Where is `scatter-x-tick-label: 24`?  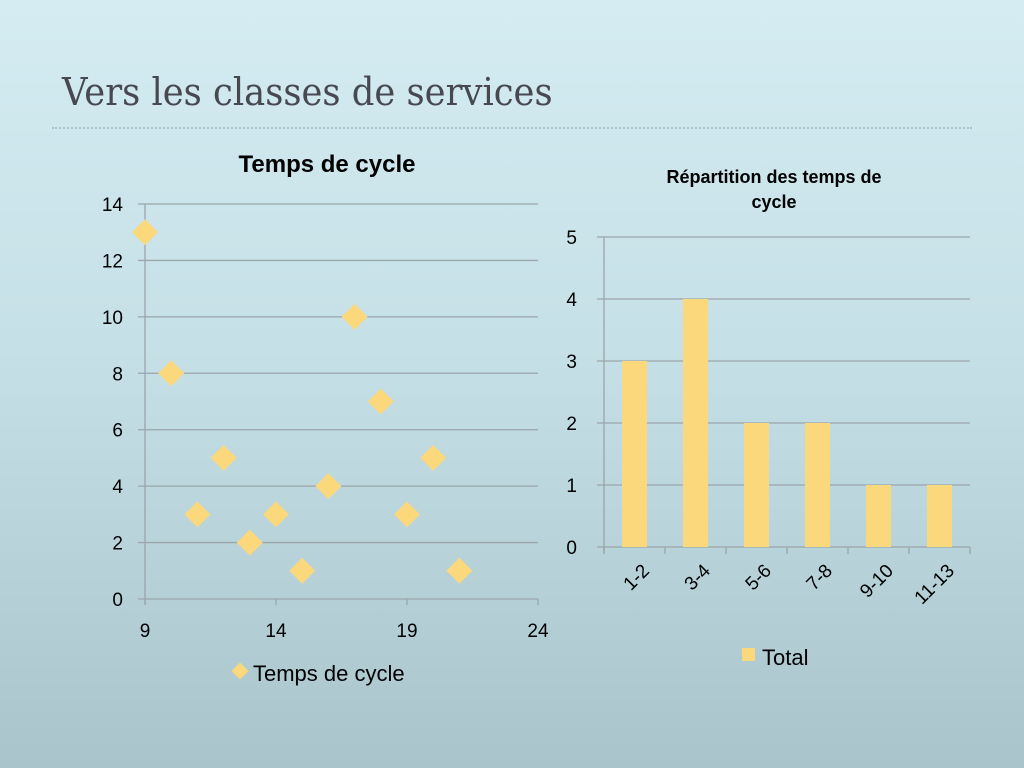
scatter-x-tick-label: 24 is located at coordinates (538, 631).